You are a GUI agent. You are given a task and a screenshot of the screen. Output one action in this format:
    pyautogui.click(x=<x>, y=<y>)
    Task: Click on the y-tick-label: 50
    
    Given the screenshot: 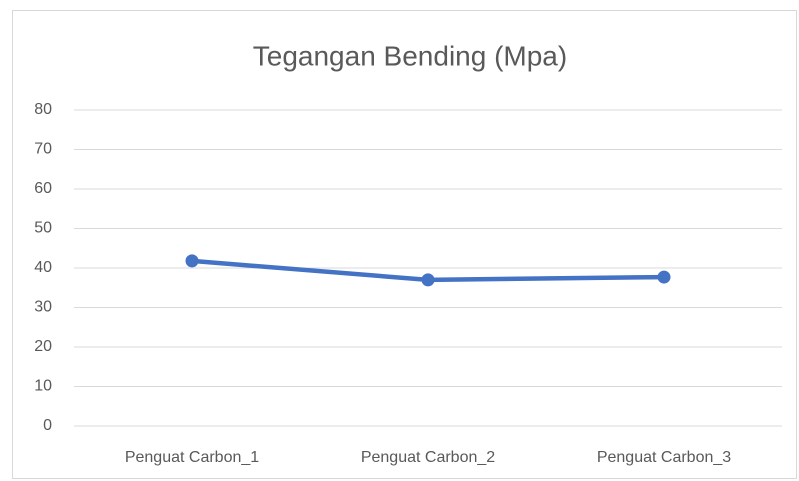 What is the action you would take?
    pyautogui.click(x=43, y=228)
    